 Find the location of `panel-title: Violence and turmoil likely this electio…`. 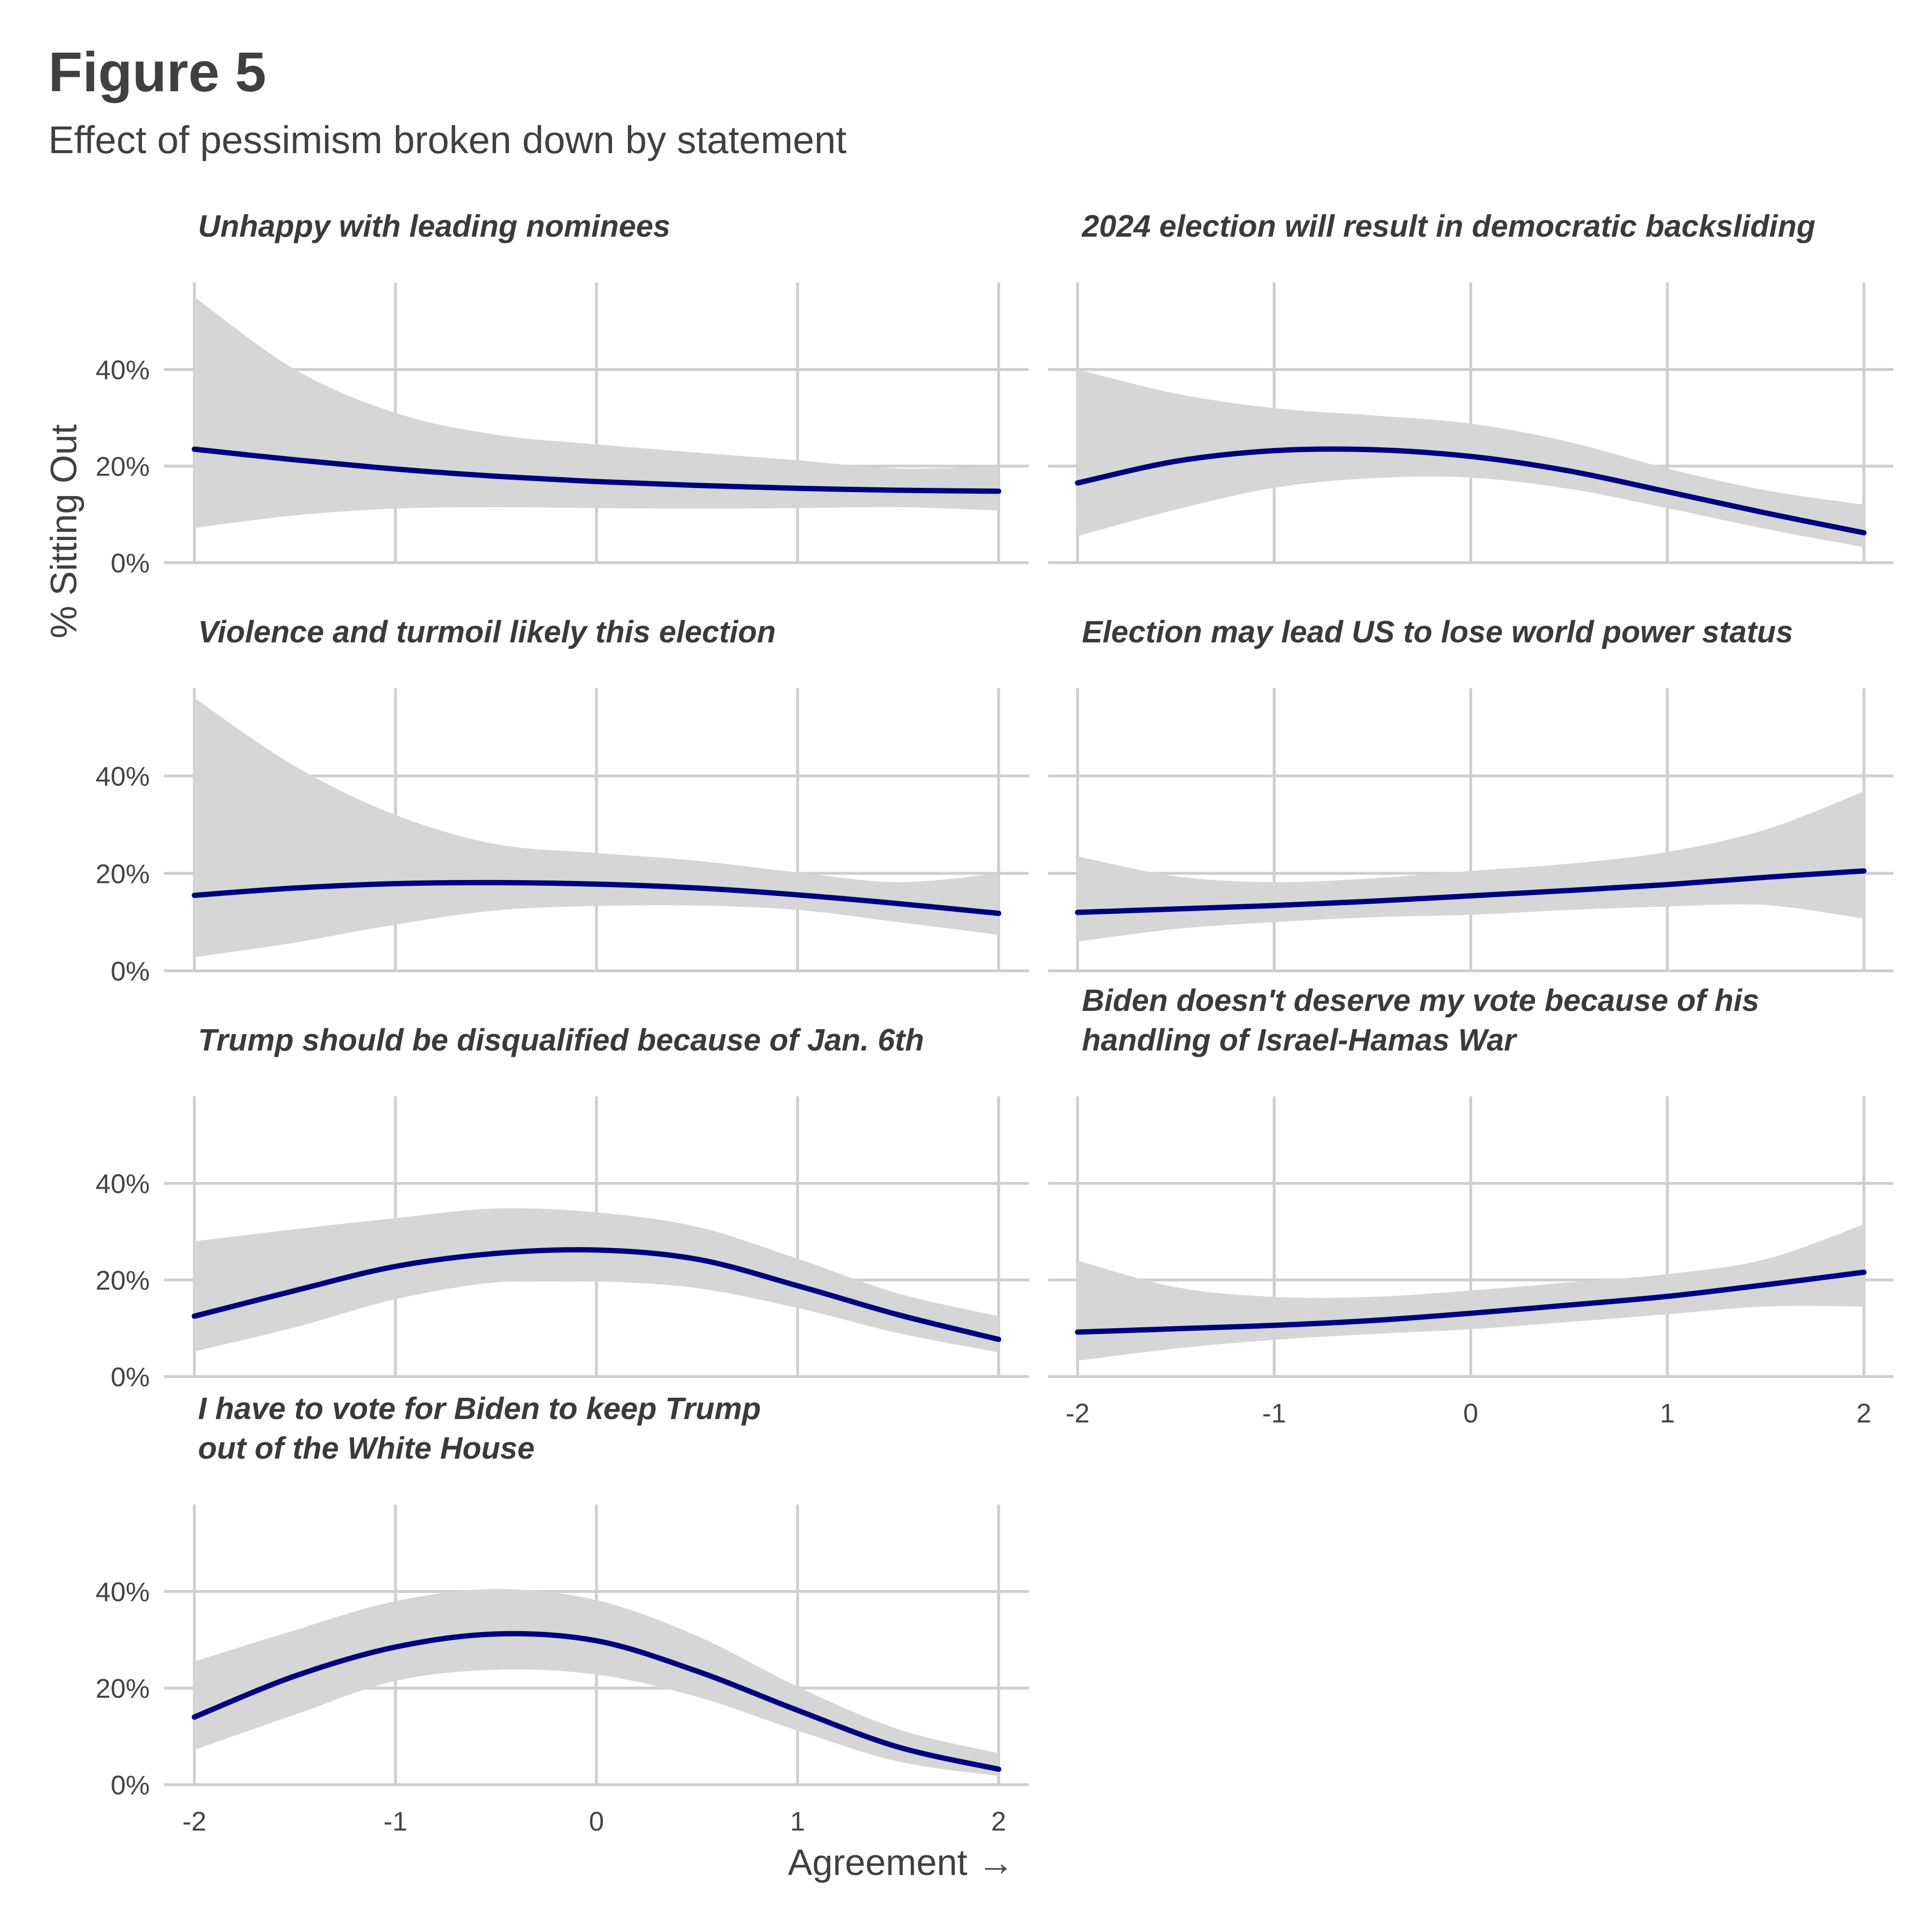

panel-title: Violence and turmoil likely this electio… is located at coordinates (487, 631).